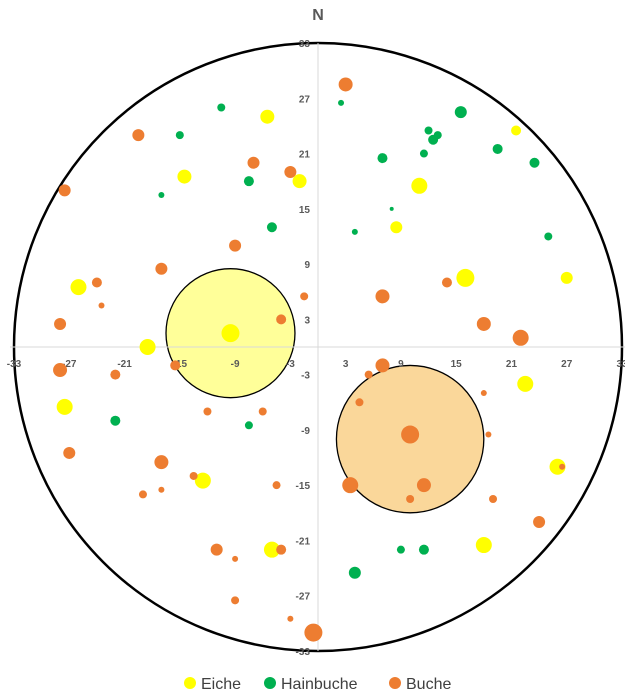 This screenshot has height=693, width=625. Describe the element at coordinates (620, 364) in the screenshot. I see `x-tick-label: 33` at that location.